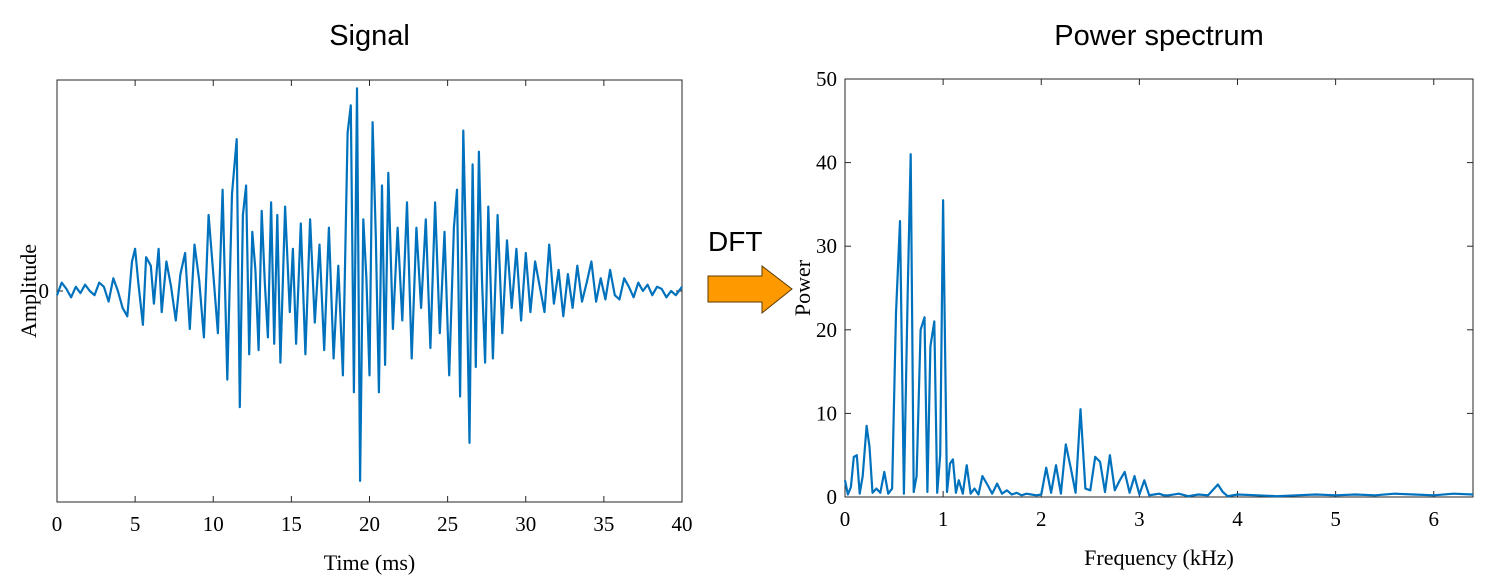 The height and width of the screenshot is (582, 1510). What do you see at coordinates (735, 241) in the screenshot?
I see `dft-label: DFT` at bounding box center [735, 241].